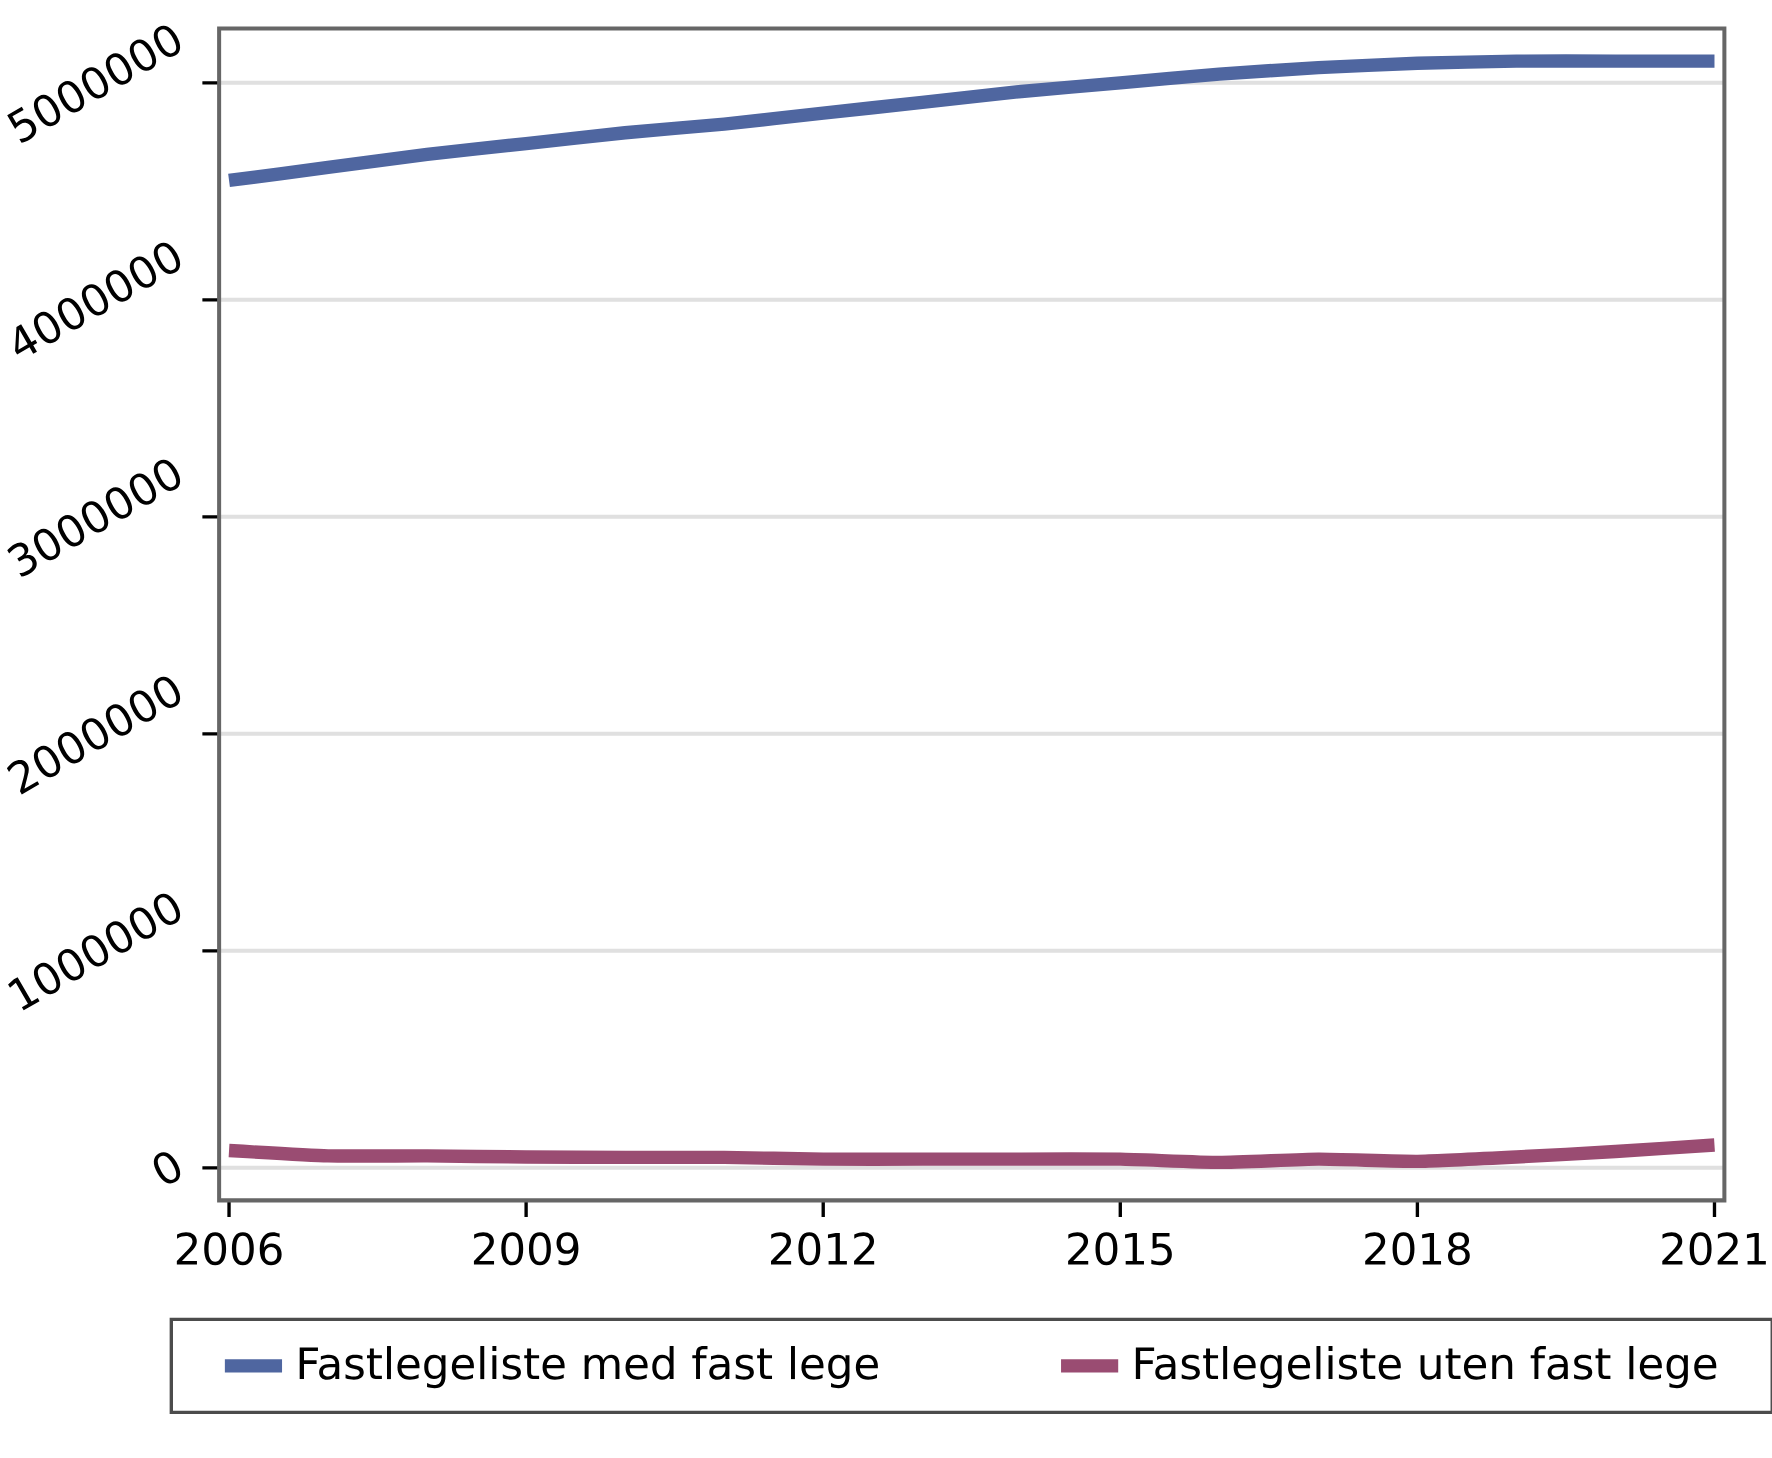 This screenshot has width=1772, height=1458. Describe the element at coordinates (1426, 1367) in the screenshot. I see `legend-label: Fastlegeliste uten fast lege` at that location.